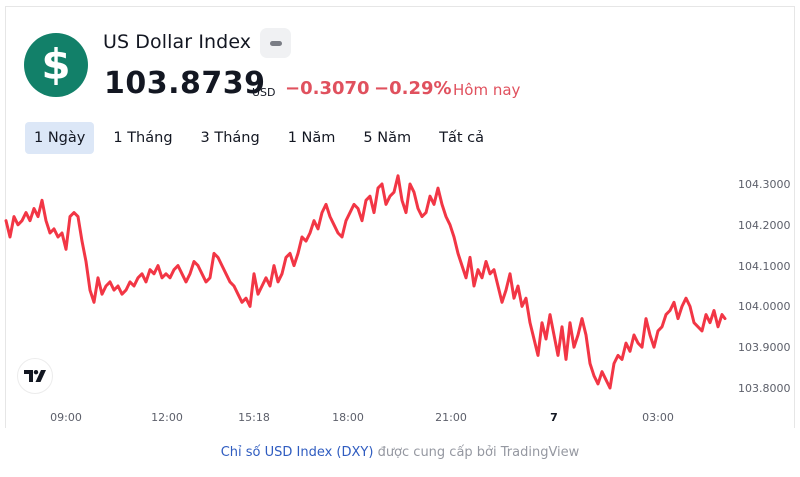  I want to click on y-tick: 104.2000, so click(764, 225).